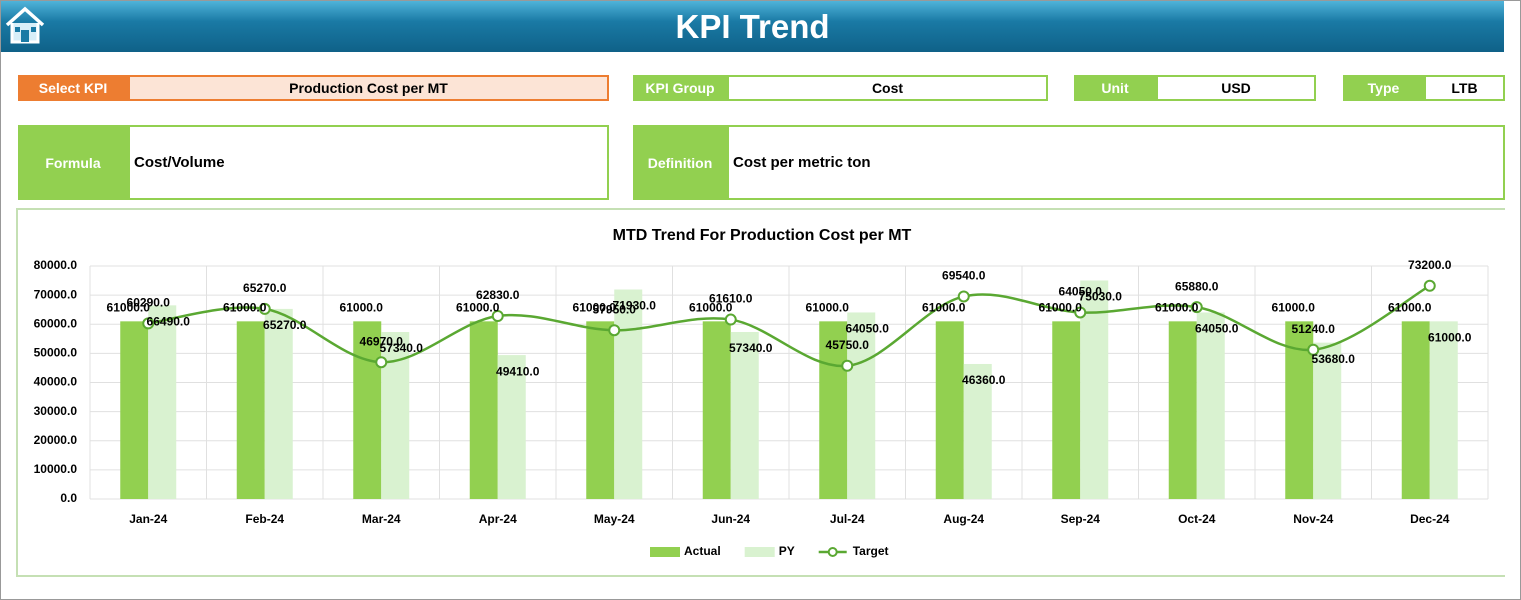  Describe the element at coordinates (368, 88) in the screenshot. I see `kpi-select: Production Cost per MT` at that location.